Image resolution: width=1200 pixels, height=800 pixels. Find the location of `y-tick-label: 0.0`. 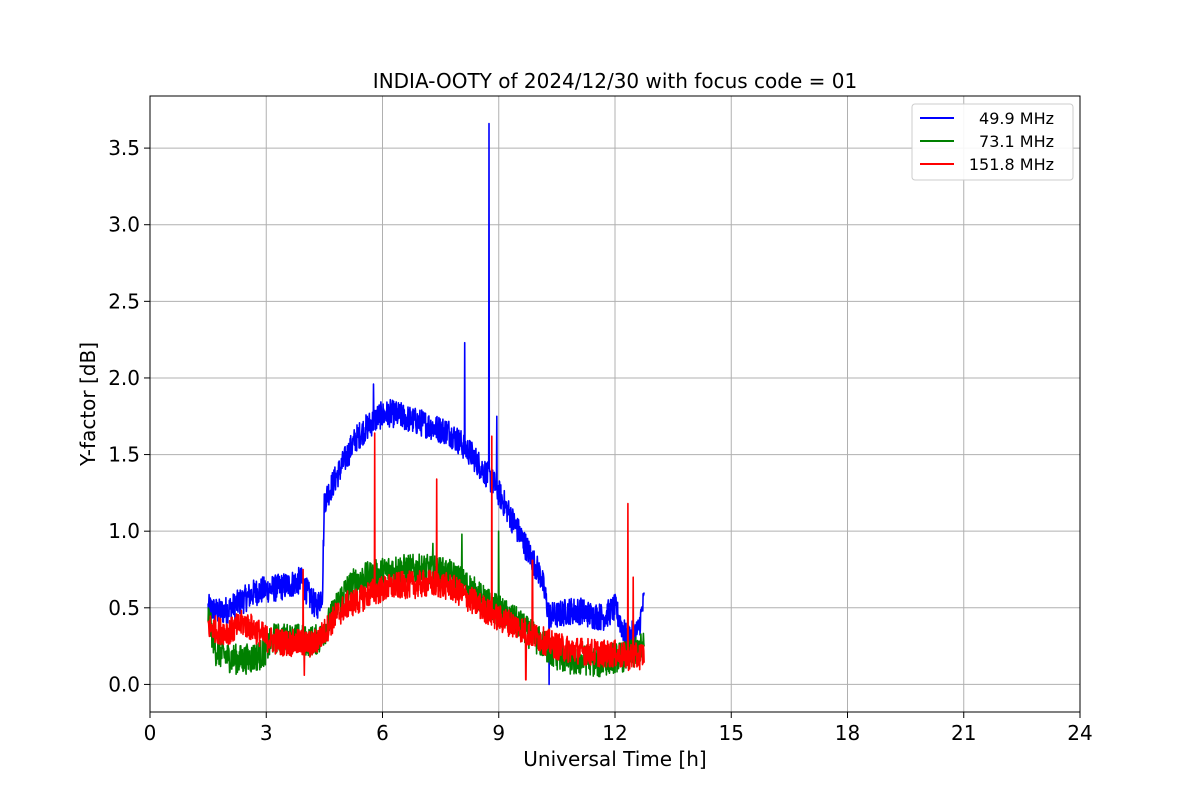

y-tick-label: 0.0 is located at coordinates (124, 684).